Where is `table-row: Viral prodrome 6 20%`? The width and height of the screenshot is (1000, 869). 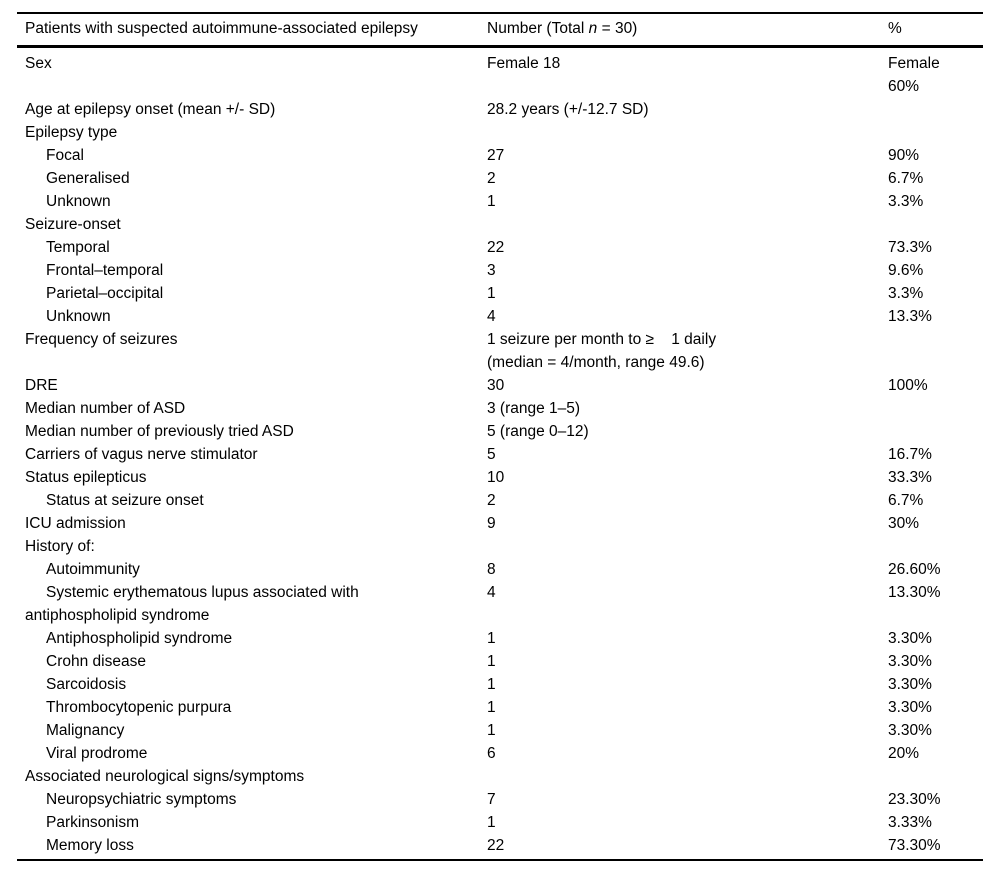 table-row: Viral prodrome 6 20% is located at coordinates (500, 753).